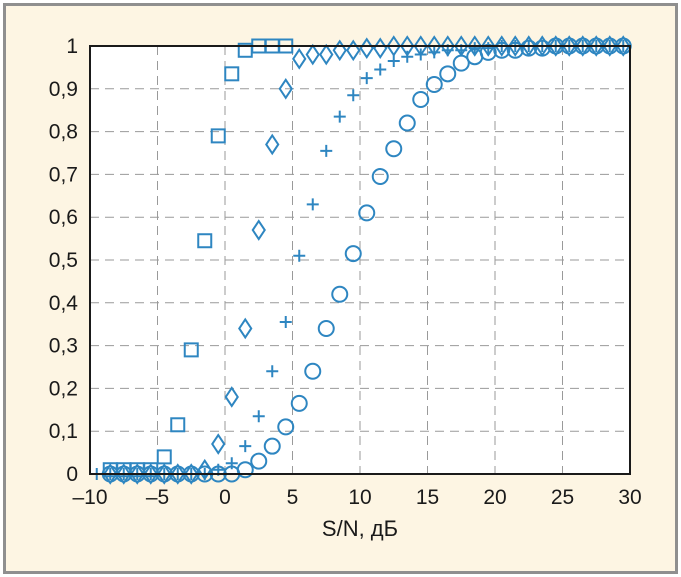 The image size is (681, 577). What do you see at coordinates (629, 497) in the screenshot?
I see `x-tick-label: 30` at bounding box center [629, 497].